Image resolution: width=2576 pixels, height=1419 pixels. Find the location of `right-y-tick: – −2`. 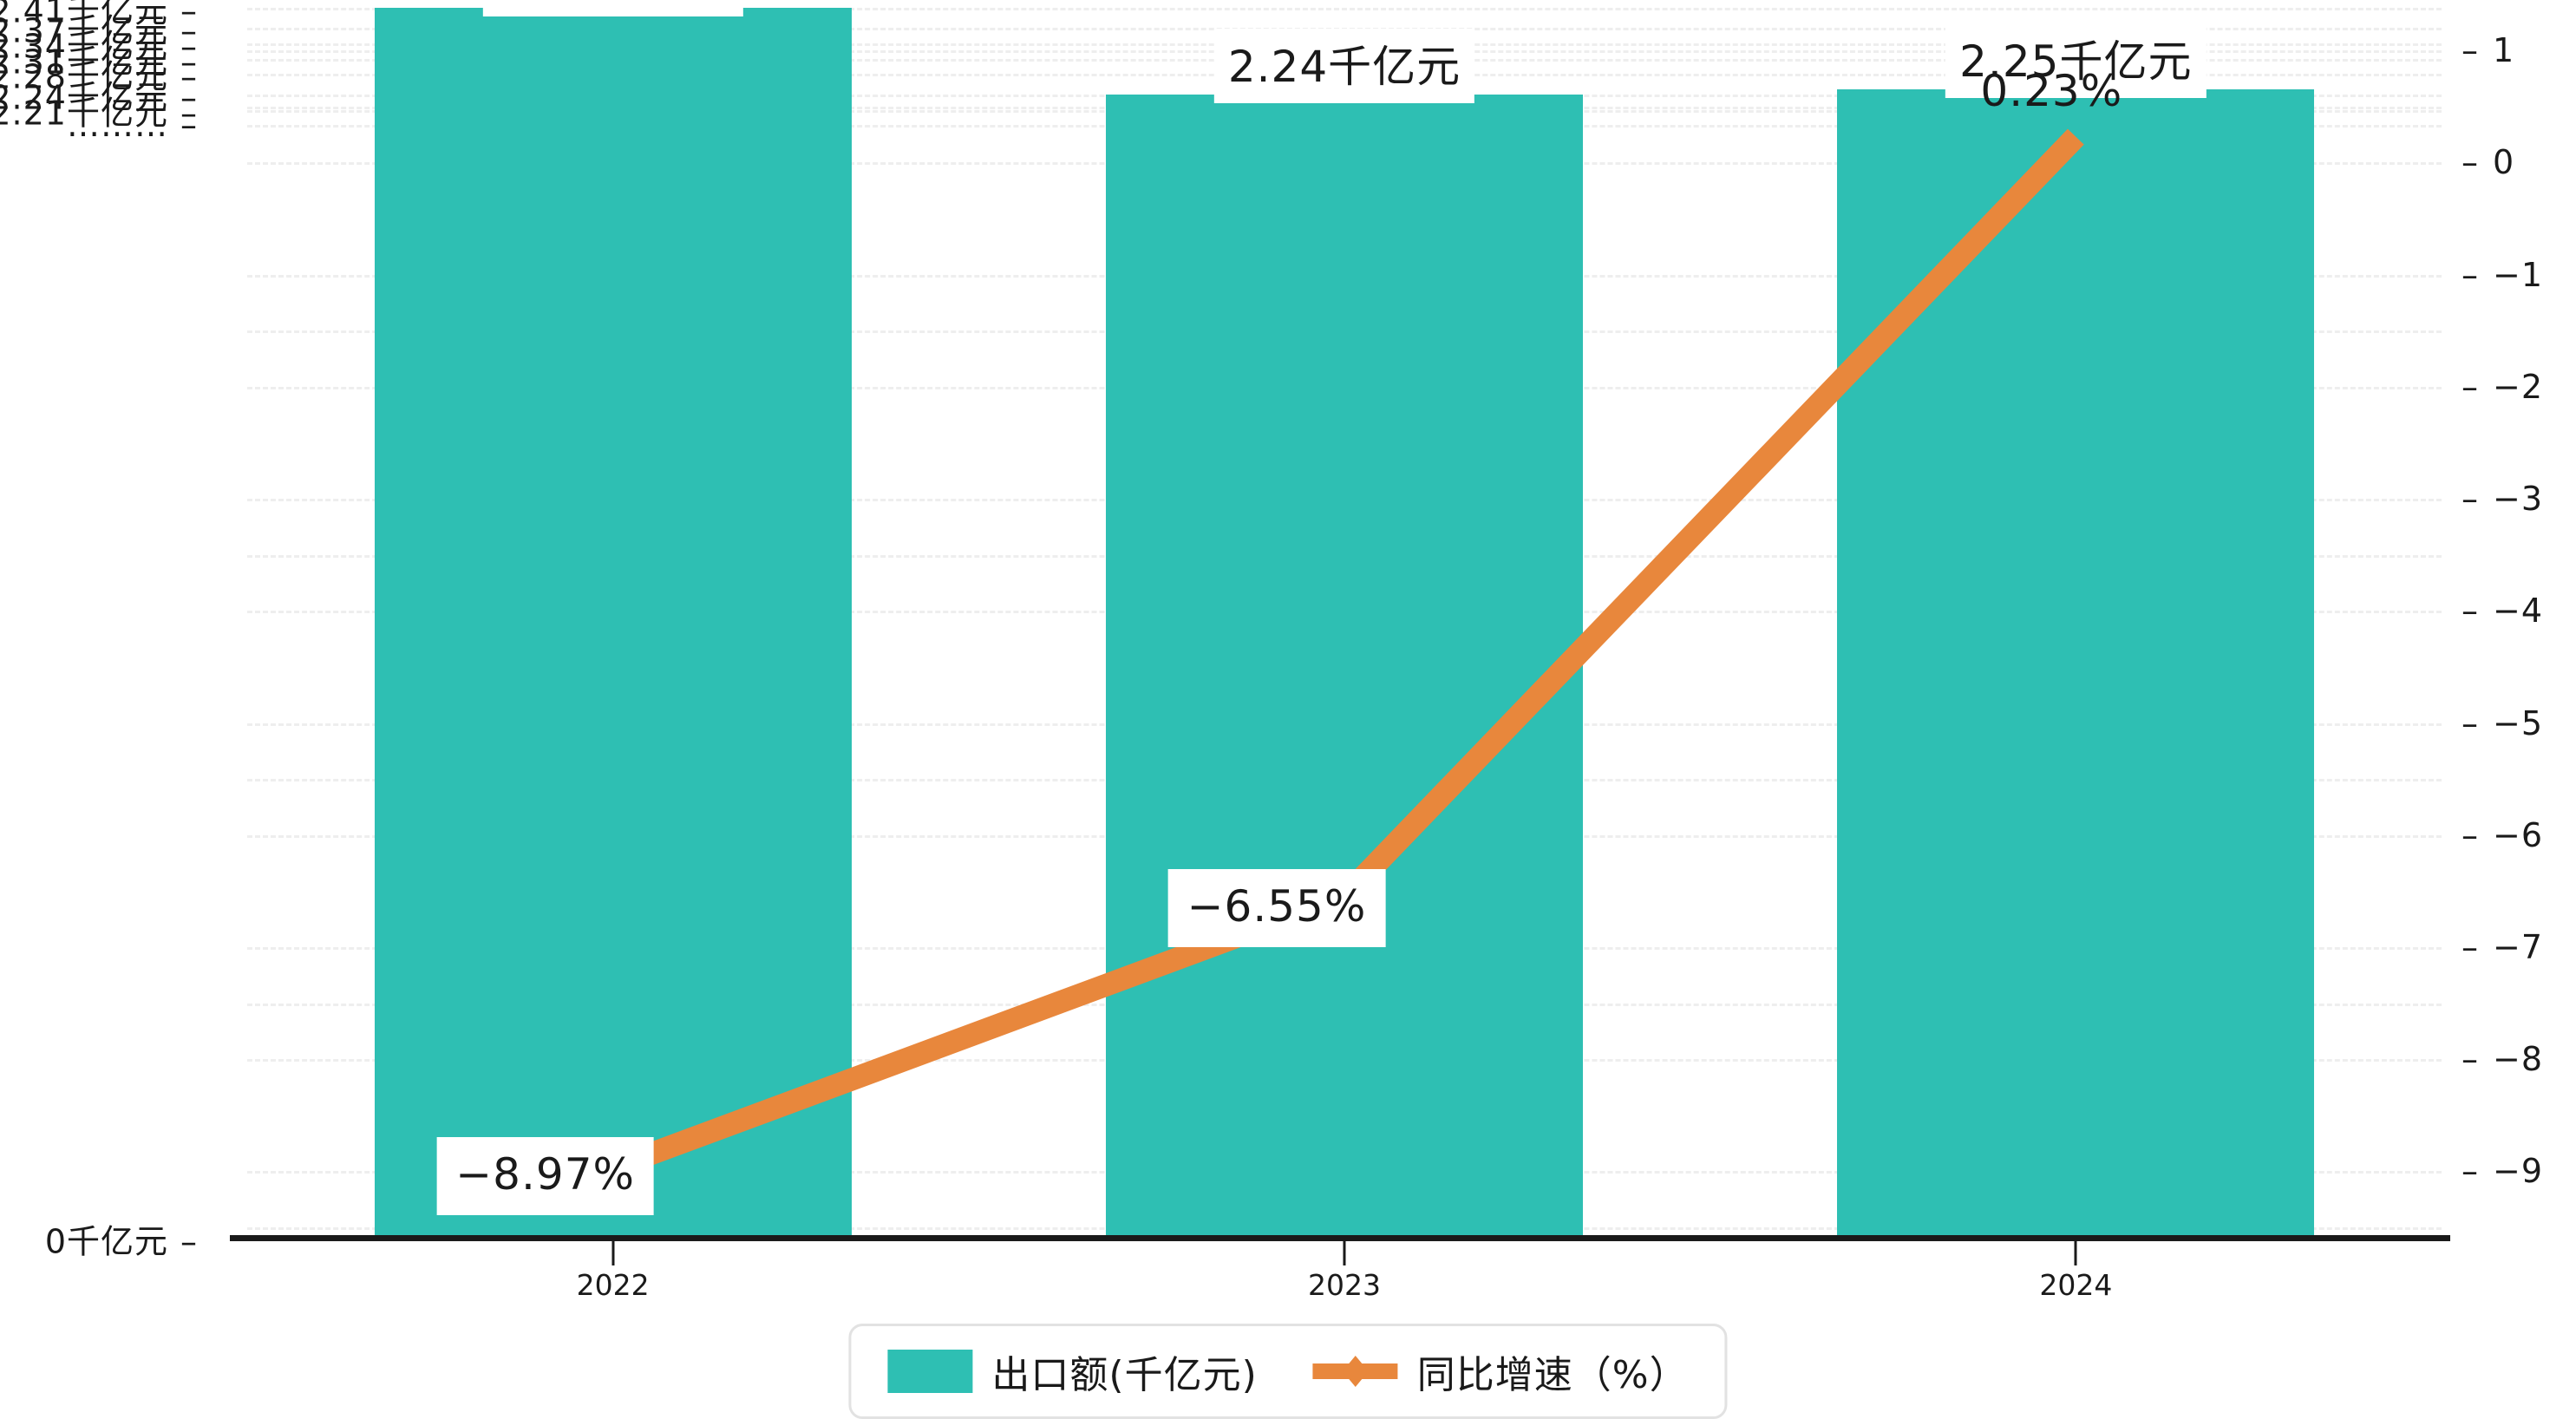

right-y-tick: – −2 is located at coordinates (2502, 387).